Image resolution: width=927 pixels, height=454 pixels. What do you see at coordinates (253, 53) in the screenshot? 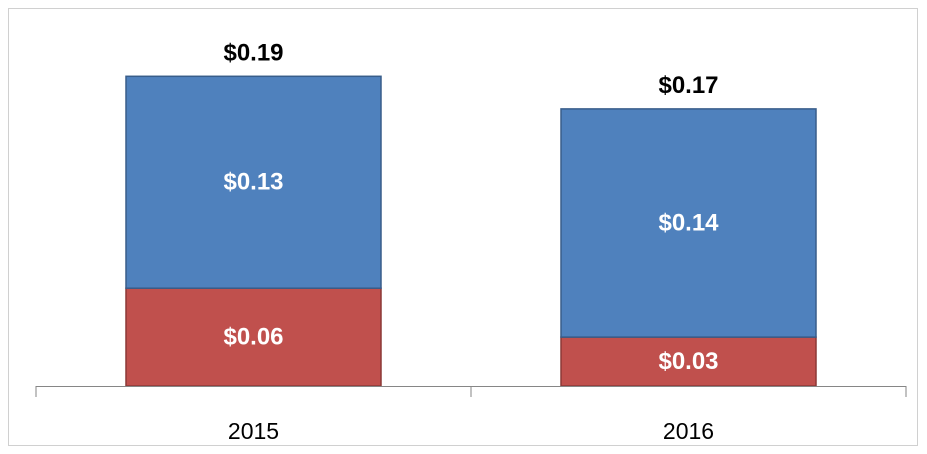
I see `total-label: $0.19` at bounding box center [253, 53].